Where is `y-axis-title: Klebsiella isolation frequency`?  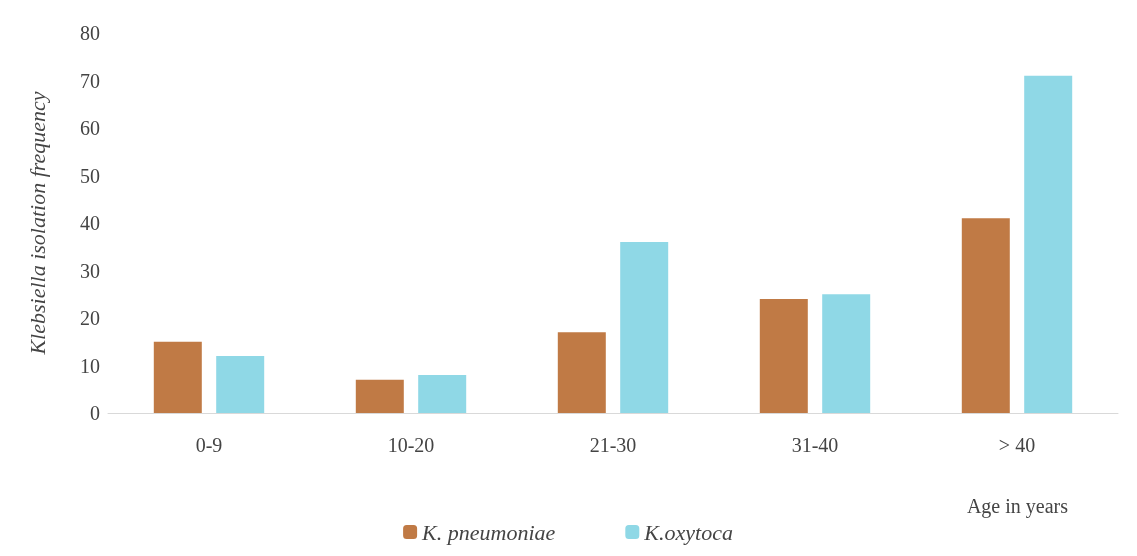
y-axis-title: Klebsiella isolation frequency is located at coordinates (37, 223).